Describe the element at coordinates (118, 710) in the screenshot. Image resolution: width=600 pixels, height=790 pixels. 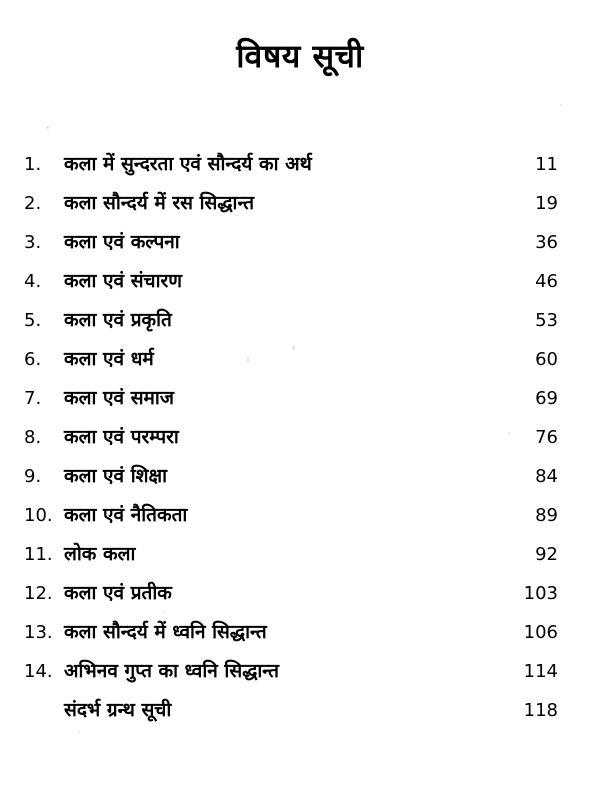
I see `entry-title: संदर्भ ग्रन्थ सूची` at that location.